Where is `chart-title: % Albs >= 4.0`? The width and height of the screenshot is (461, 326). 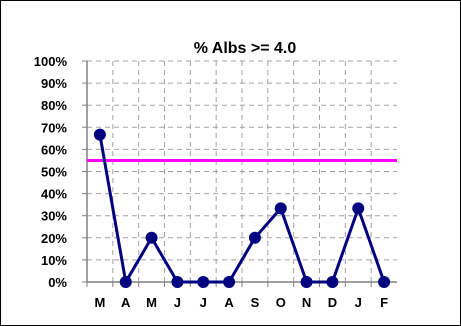 chart-title: % Albs >= 4.0 is located at coordinates (245, 48).